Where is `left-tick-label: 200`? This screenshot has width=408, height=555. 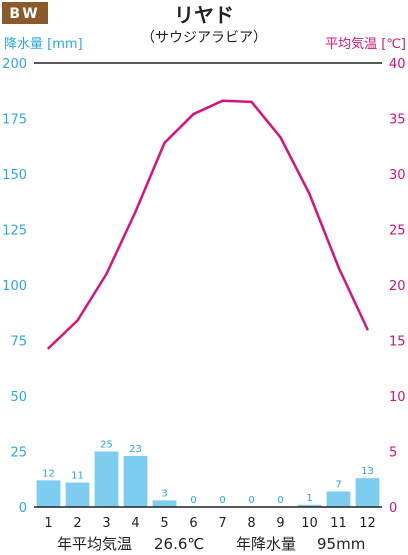
left-tick-label: 200 is located at coordinates (14, 64).